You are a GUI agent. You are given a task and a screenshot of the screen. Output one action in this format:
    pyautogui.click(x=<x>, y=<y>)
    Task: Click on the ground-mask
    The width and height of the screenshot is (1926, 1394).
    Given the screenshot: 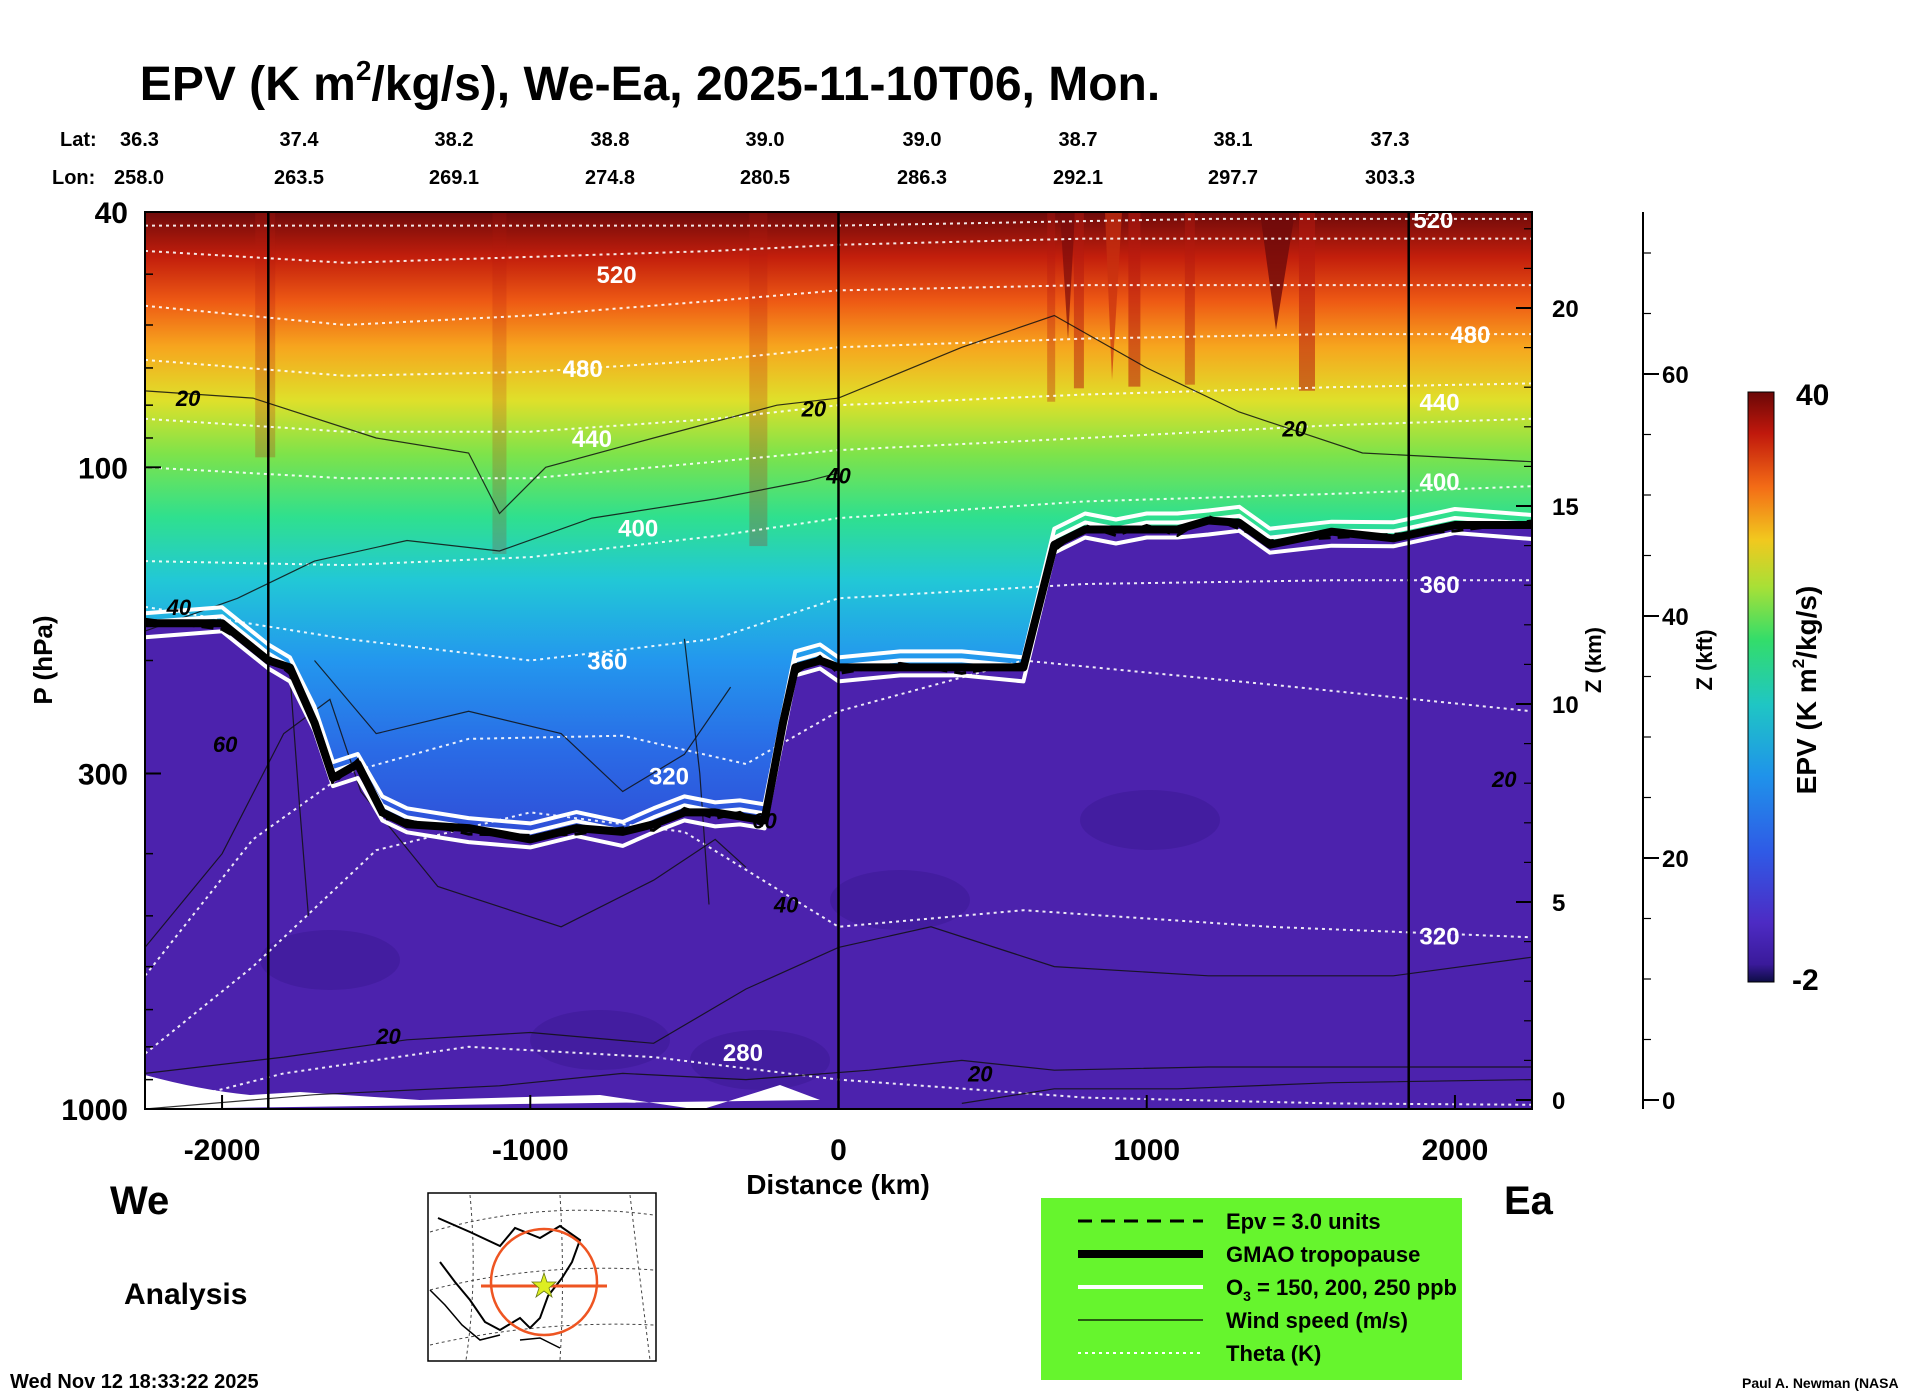 What is the action you would take?
    pyautogui.click(x=482, y=1092)
    